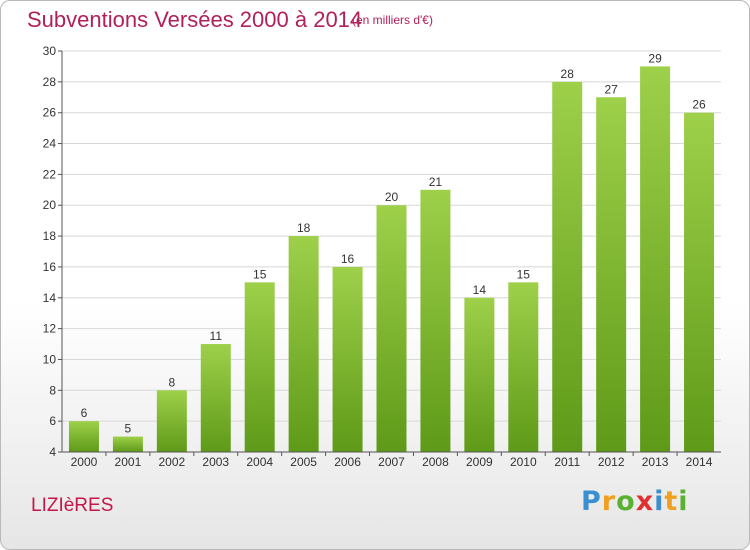 Image resolution: width=750 pixels, height=550 pixels. Describe the element at coordinates (50, 113) in the screenshot. I see `y-tick-label: 26` at that location.